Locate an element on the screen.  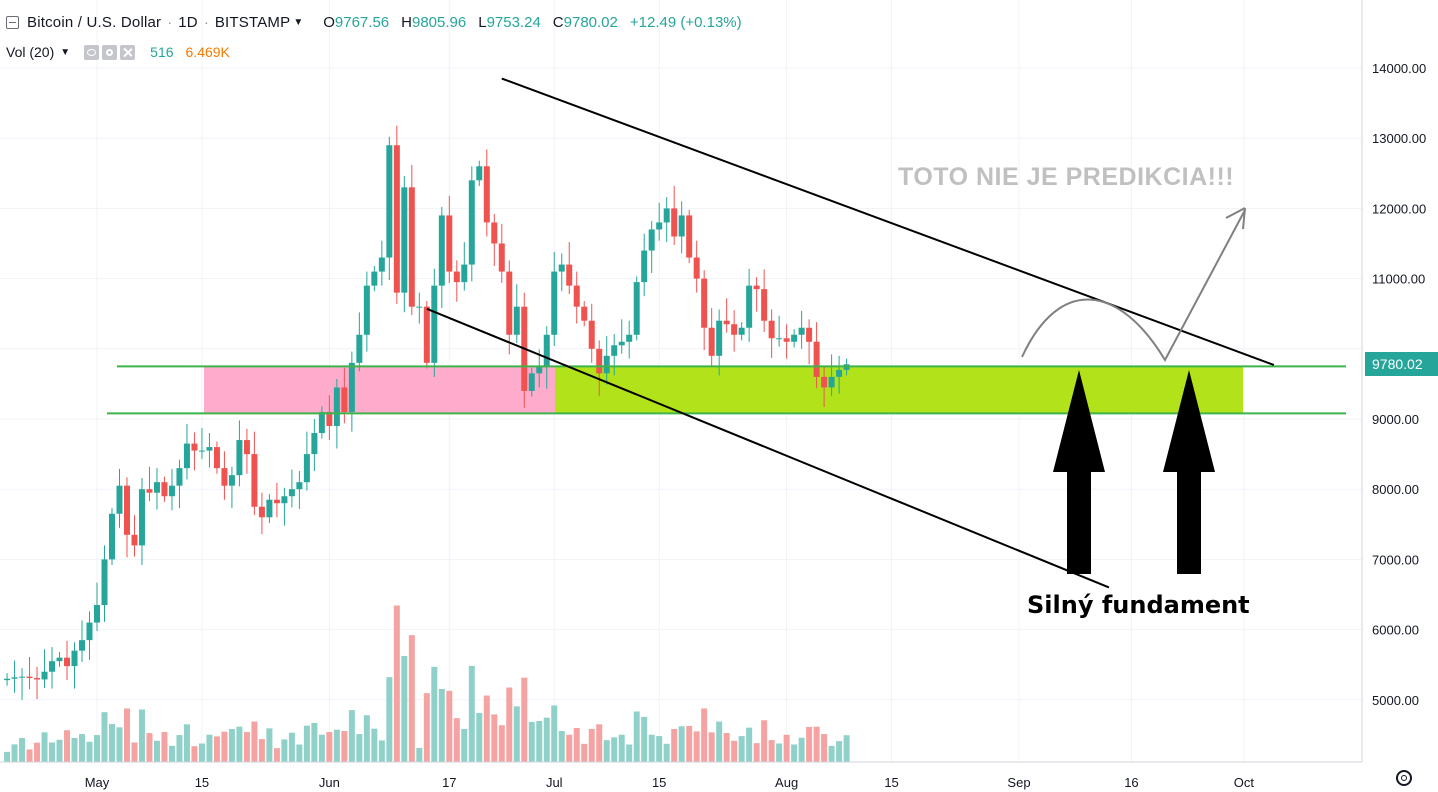
eye-icon is located at coordinates (92, 52).